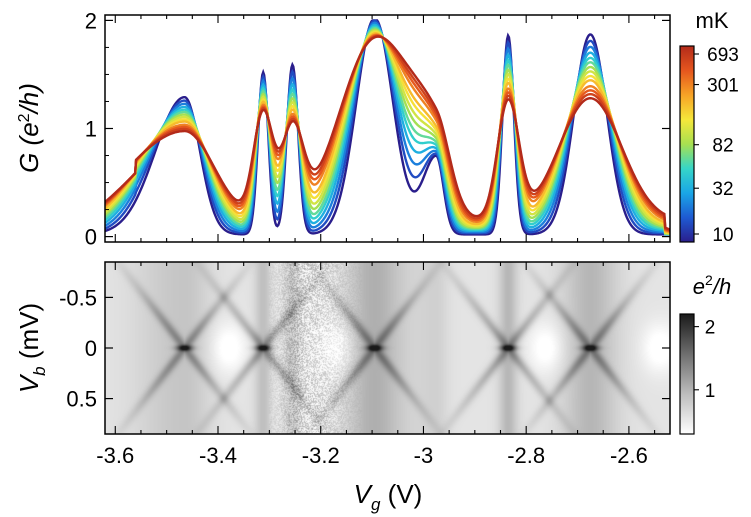 The image size is (751, 517). Describe the element at coordinates (388, 496) in the screenshot. I see `x-axis-label: Vg (V)` at that location.